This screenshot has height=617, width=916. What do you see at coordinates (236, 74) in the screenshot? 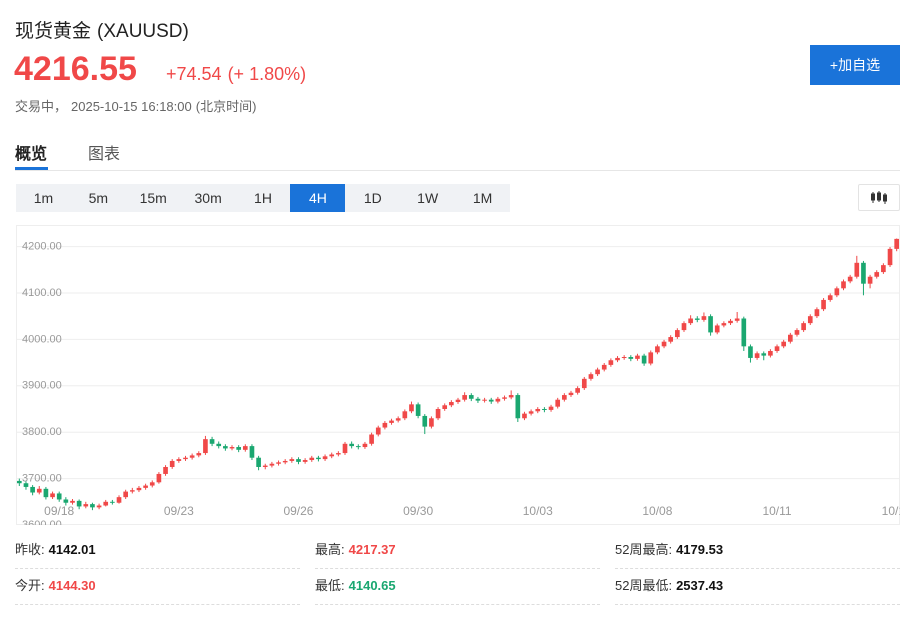
I see `price-change: +74.54 (+ 1.80%)` at bounding box center [236, 74].